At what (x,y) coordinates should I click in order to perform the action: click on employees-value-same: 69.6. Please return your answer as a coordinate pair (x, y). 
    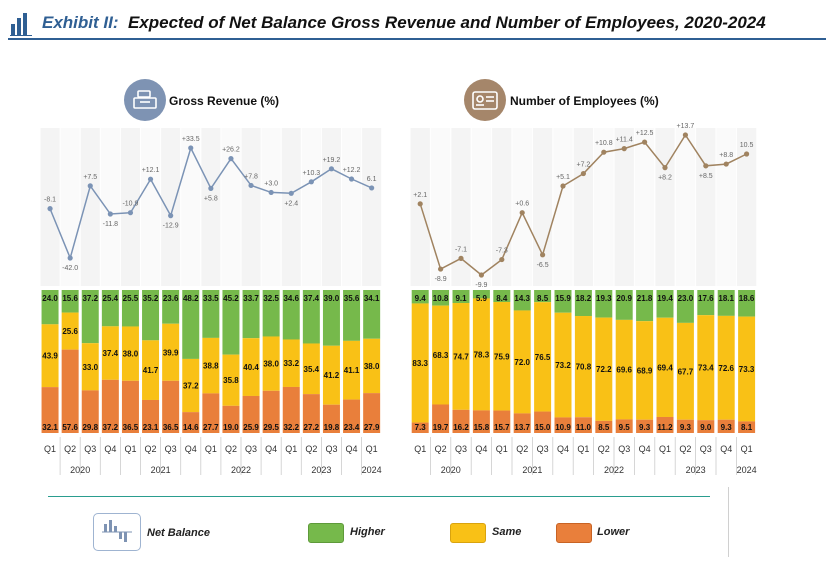
    Looking at the image, I should click on (624, 370).